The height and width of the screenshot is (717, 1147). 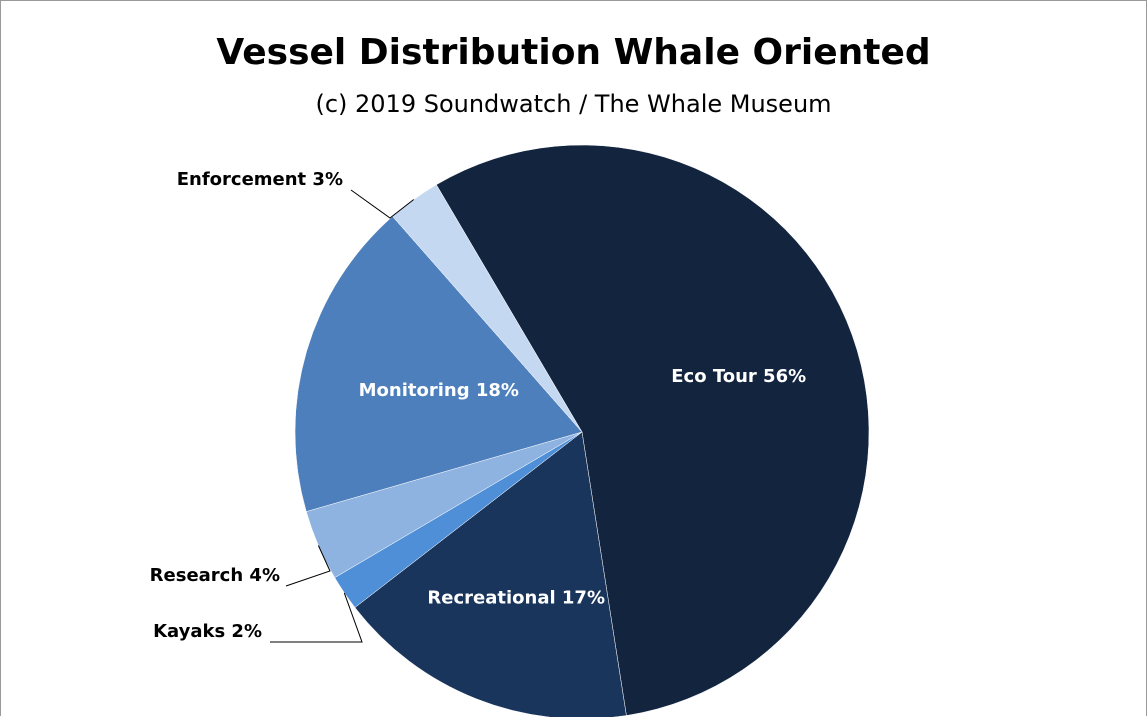 What do you see at coordinates (439, 390) in the screenshot?
I see `slice-label-monitoring: Monitoring 18%` at bounding box center [439, 390].